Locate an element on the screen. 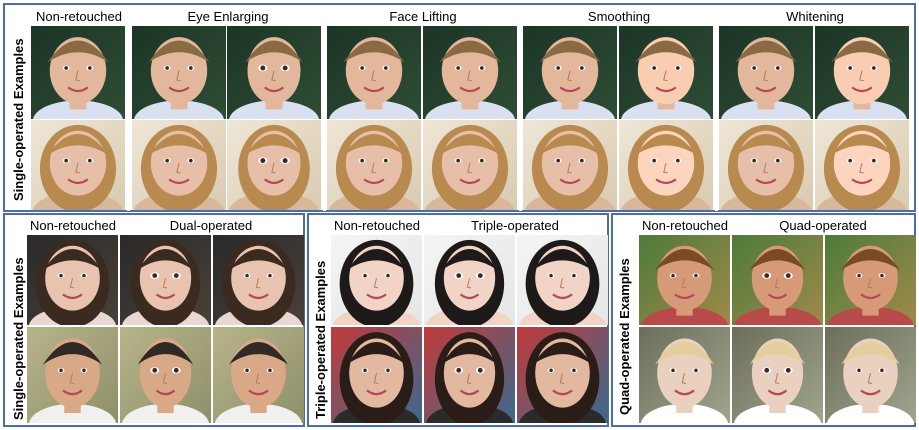  header-whitening: Whitening is located at coordinates (815, 16).